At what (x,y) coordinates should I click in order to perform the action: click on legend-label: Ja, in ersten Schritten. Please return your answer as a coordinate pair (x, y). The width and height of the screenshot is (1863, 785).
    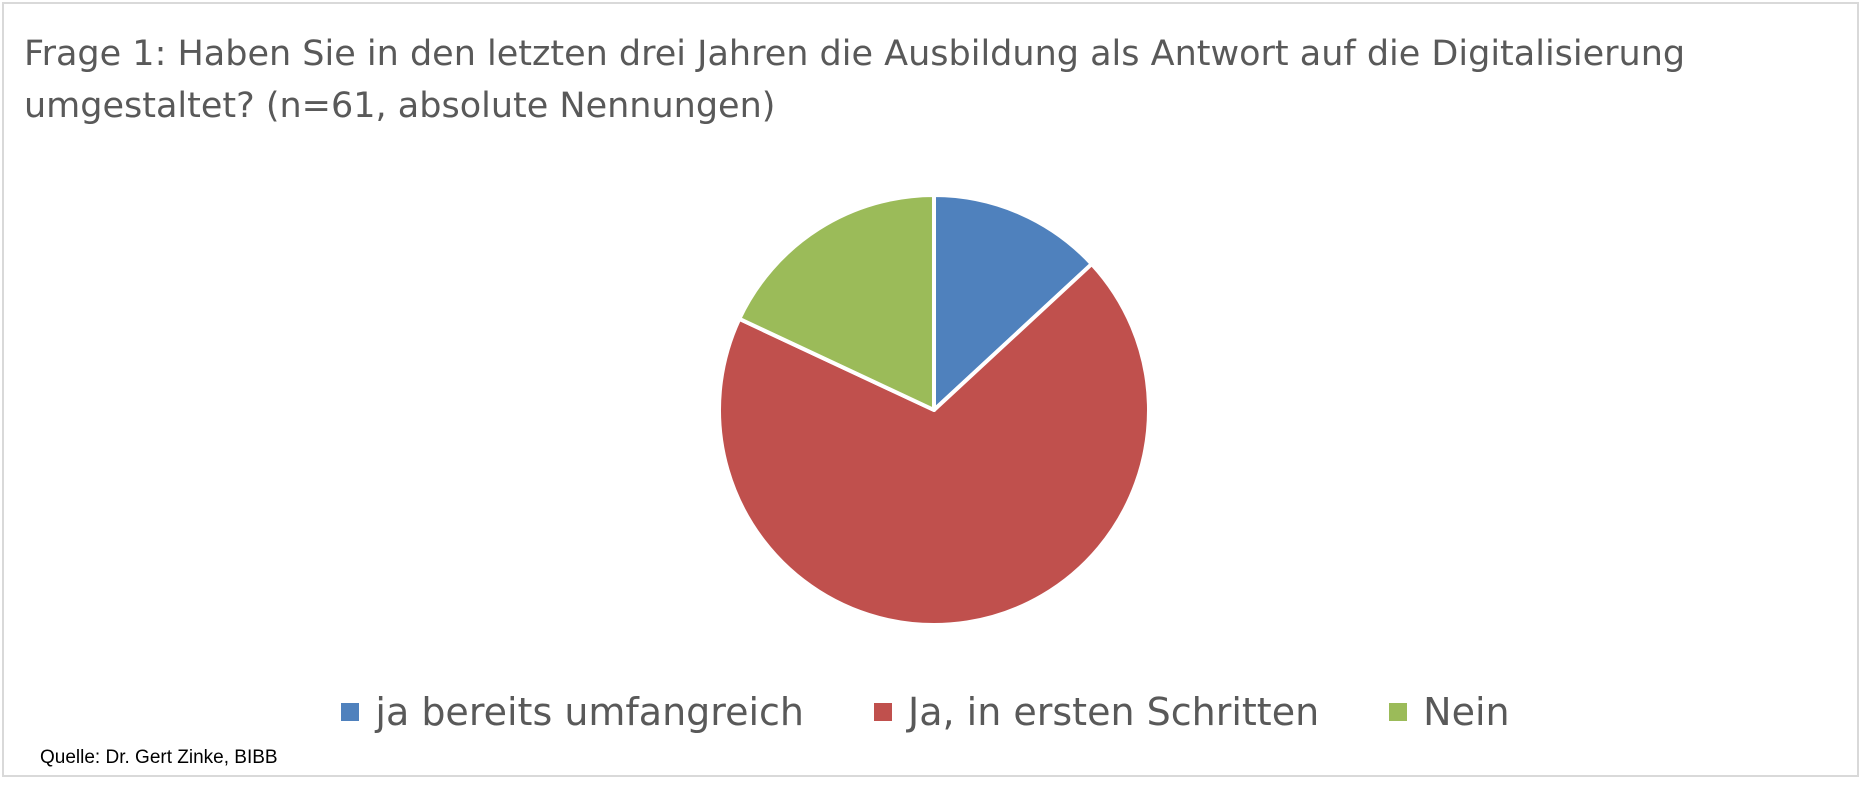
    Looking at the image, I should click on (1114, 712).